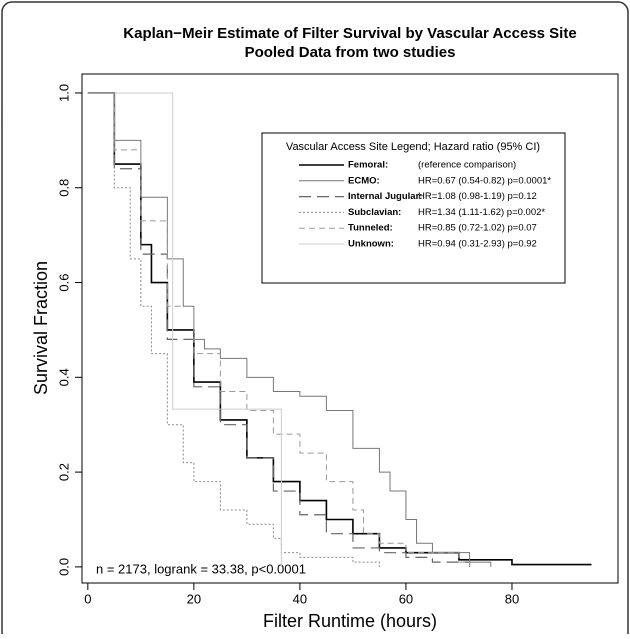  Describe the element at coordinates (350, 621) in the screenshot. I see `x-axis-title: Filter Runtime (hours)` at that location.